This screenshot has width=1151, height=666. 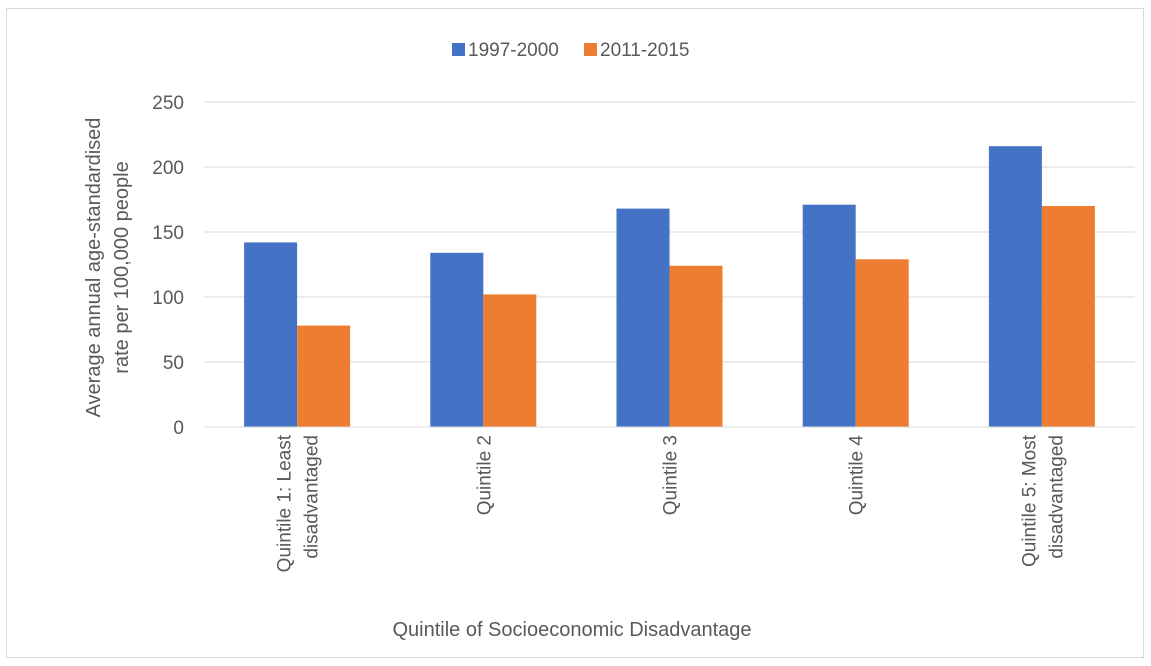 I want to click on x-tick-label: Quintile 4, so click(x=857, y=475).